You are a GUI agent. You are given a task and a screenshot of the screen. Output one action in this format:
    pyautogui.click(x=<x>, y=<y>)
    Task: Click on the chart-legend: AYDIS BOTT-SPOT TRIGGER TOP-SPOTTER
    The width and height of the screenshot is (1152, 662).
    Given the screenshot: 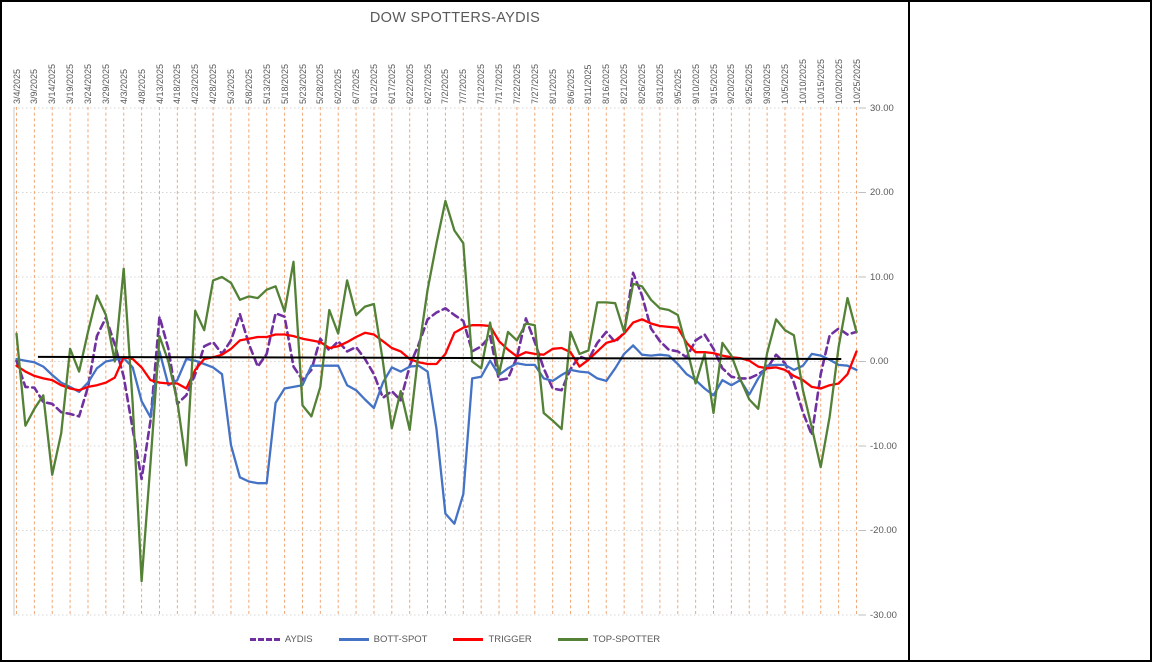 What is the action you would take?
    pyautogui.click(x=455, y=639)
    